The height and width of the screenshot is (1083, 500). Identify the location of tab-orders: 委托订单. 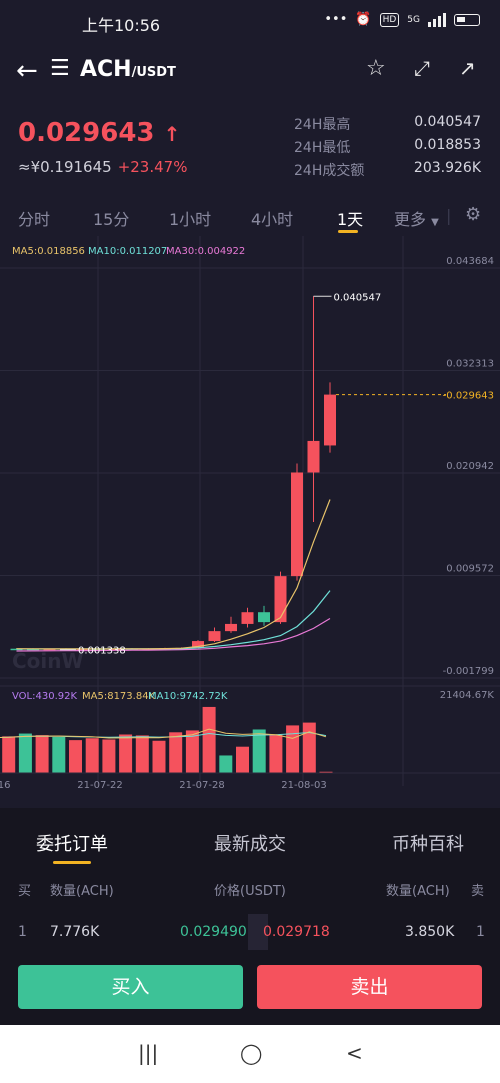
(72, 844).